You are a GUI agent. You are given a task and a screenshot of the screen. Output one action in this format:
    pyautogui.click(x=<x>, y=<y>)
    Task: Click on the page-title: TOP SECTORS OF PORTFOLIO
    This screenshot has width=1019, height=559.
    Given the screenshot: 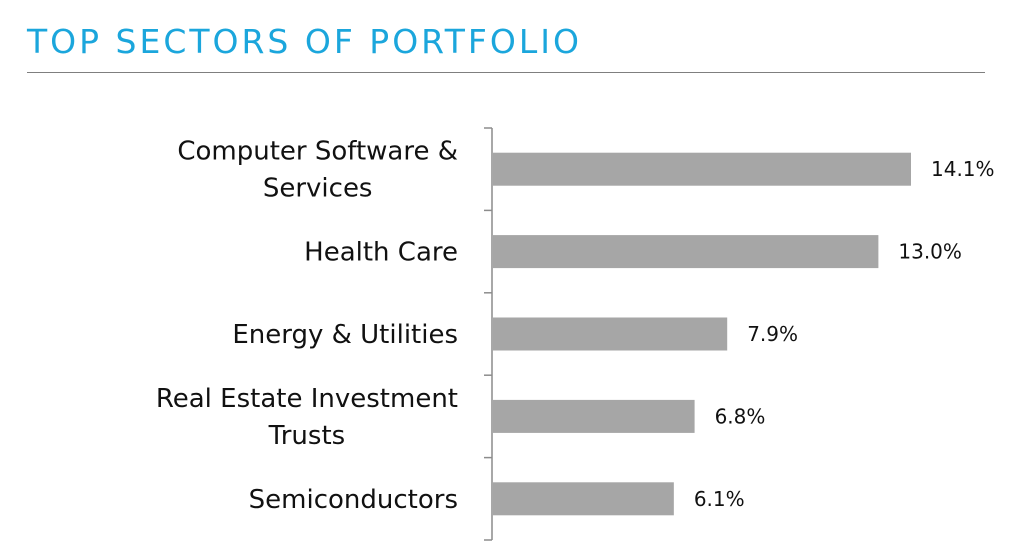 What is the action you would take?
    pyautogui.click(x=304, y=41)
    